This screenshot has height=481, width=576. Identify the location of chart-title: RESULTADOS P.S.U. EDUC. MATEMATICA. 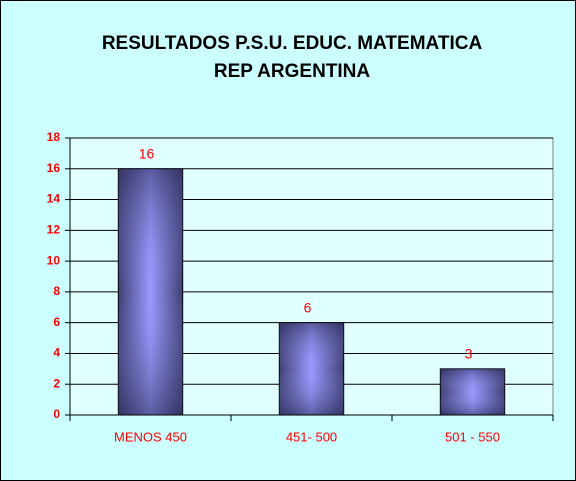
(292, 43).